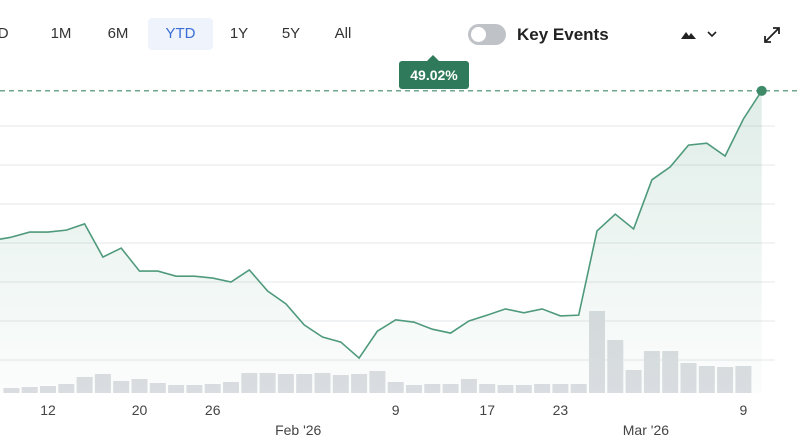 The height and width of the screenshot is (445, 800). What do you see at coordinates (213, 410) in the screenshot?
I see `x-tick-label: 26` at bounding box center [213, 410].